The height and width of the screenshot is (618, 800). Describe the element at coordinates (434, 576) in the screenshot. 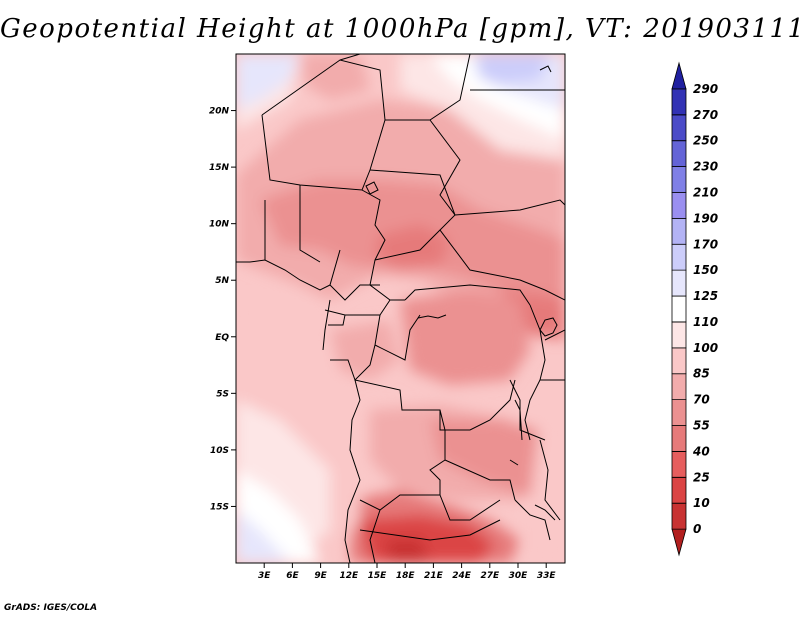

I see `lon-tick-label: 21E` at that location.